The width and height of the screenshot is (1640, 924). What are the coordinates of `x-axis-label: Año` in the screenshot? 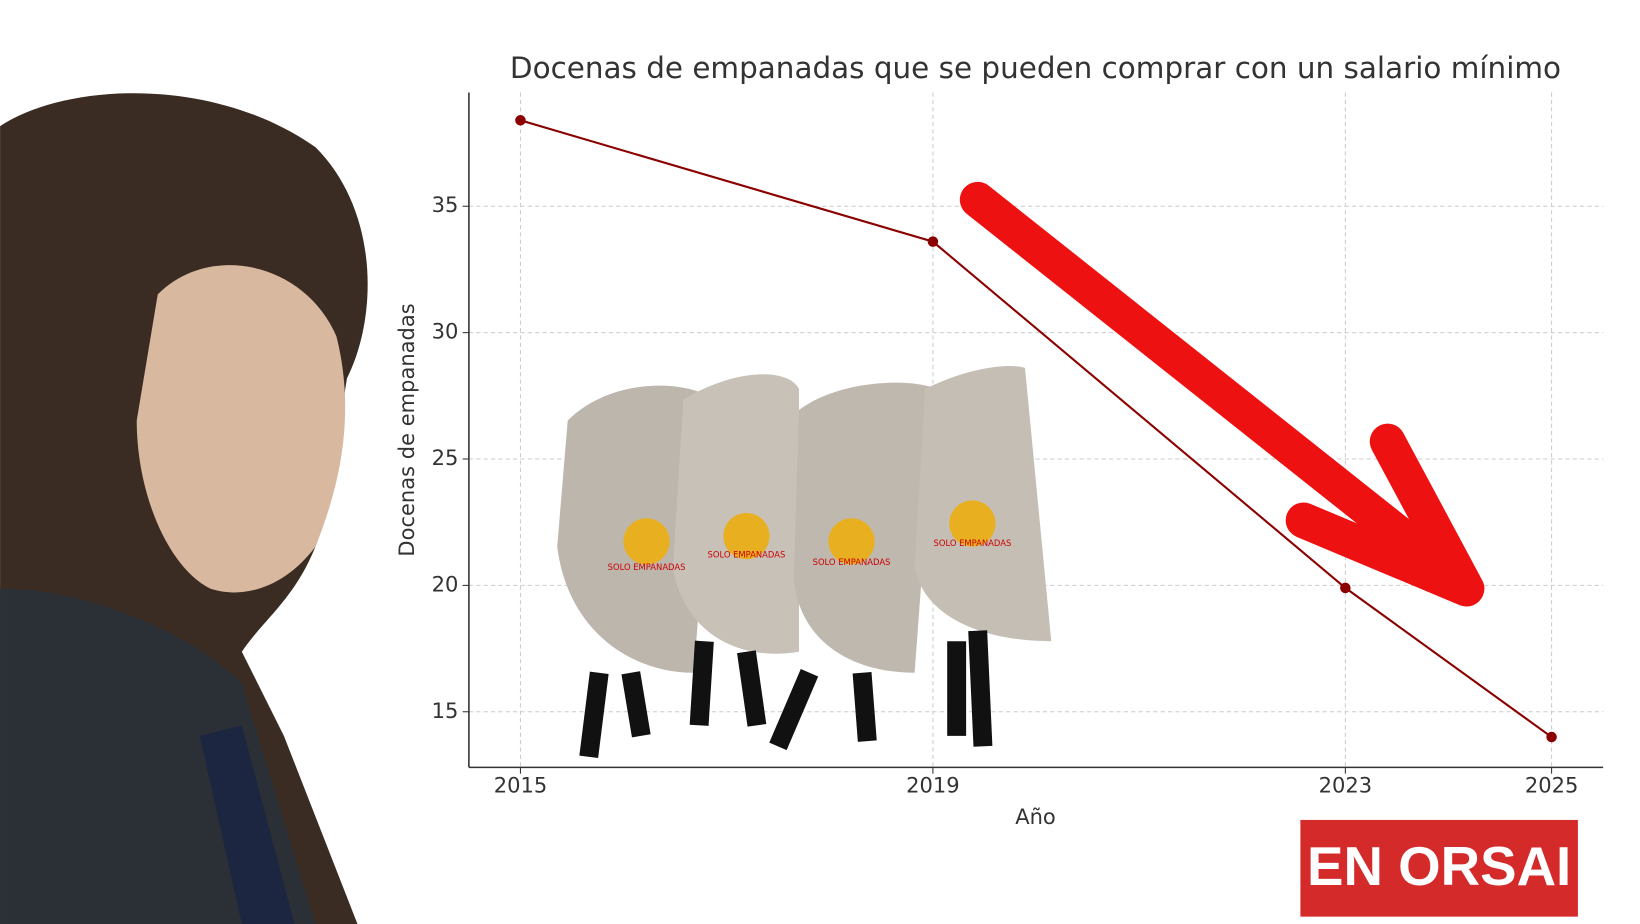 It's located at (1035, 816).